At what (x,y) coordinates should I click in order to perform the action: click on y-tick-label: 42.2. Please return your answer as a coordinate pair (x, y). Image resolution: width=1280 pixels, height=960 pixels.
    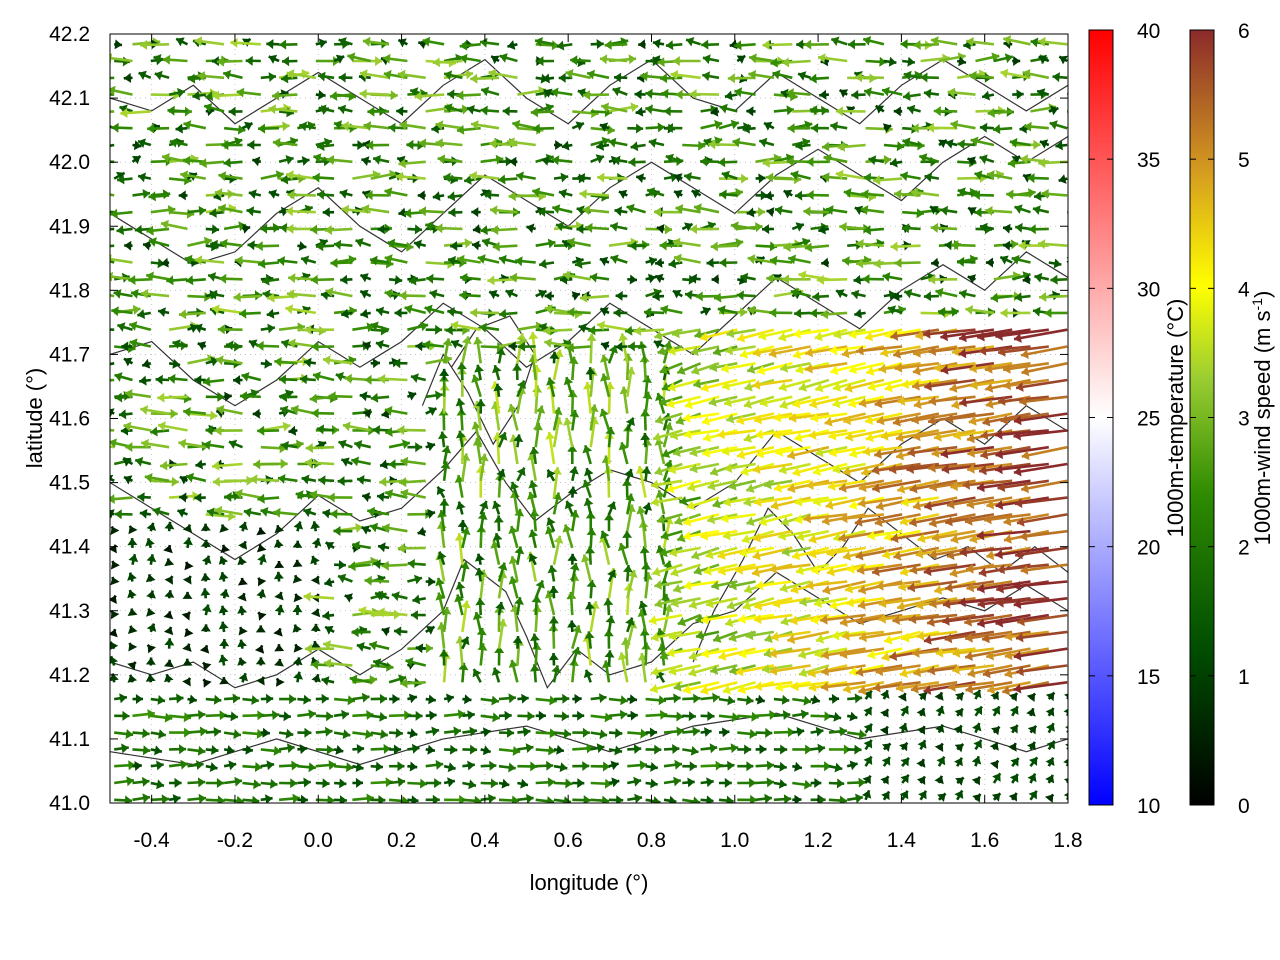
    Looking at the image, I should click on (69, 34).